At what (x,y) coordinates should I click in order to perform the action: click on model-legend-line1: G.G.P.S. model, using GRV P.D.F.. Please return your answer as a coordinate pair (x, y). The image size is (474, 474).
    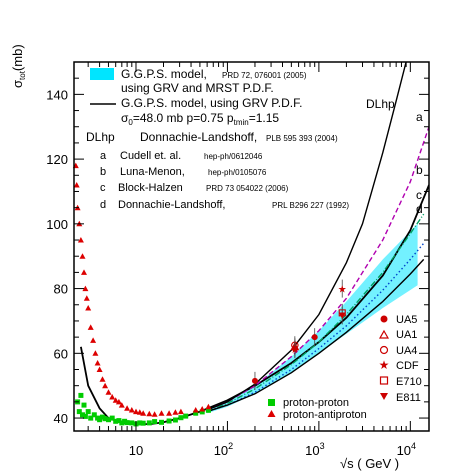
    Looking at the image, I should click on (211, 103).